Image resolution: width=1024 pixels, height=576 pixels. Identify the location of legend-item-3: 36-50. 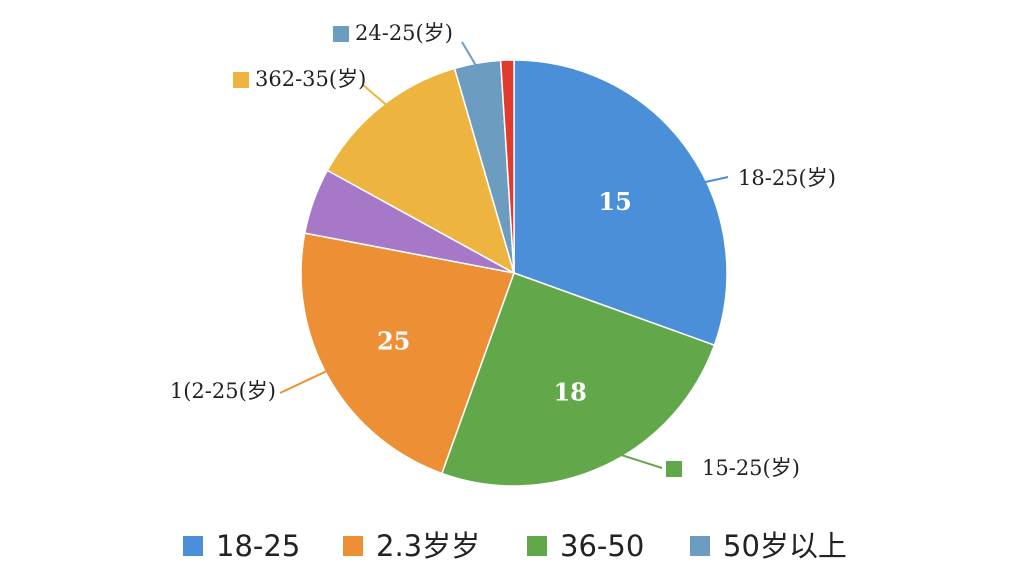
(585, 546).